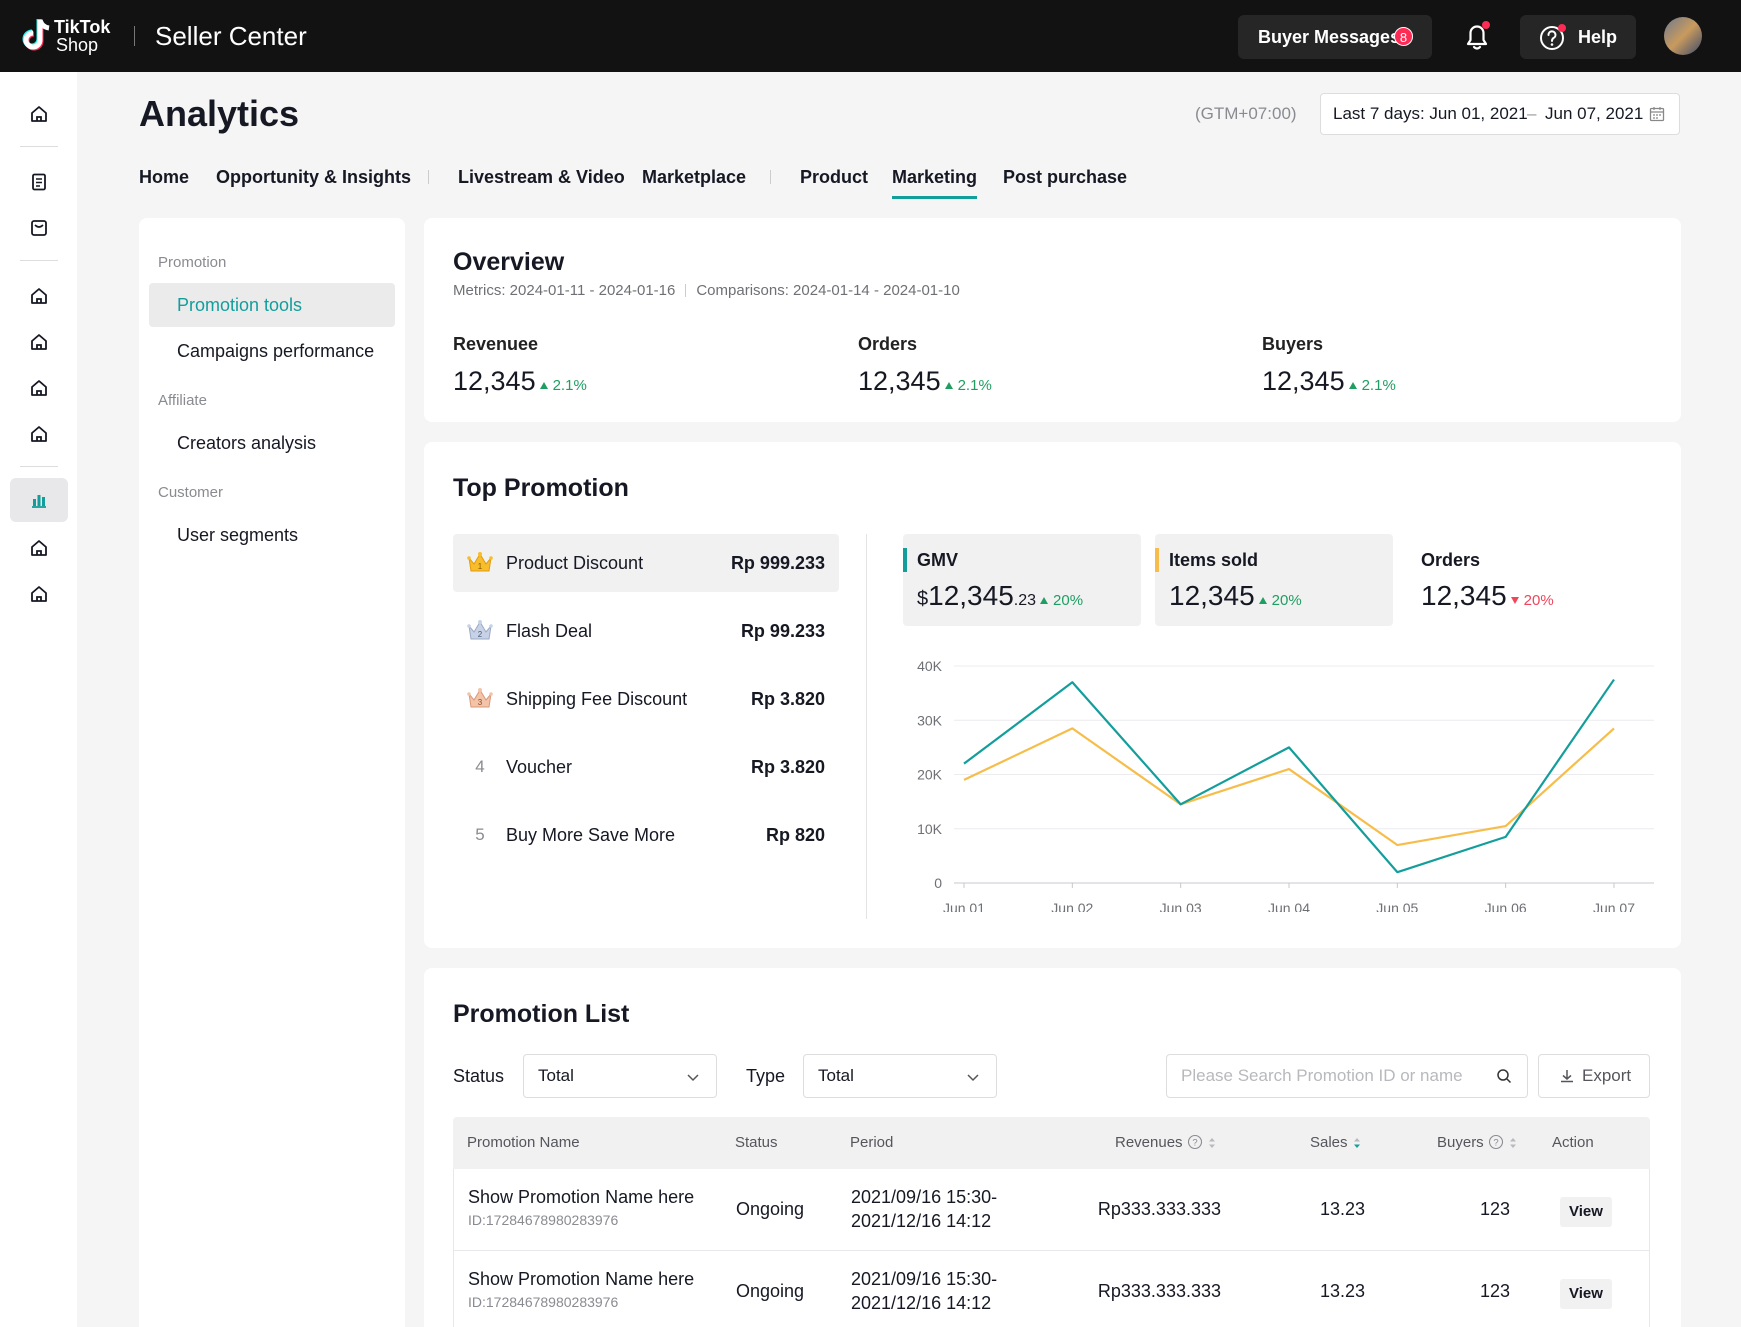 The image size is (1741, 1327). I want to click on kpi-tab-items-sold: Items sold 12,345 20%, so click(1274, 580).